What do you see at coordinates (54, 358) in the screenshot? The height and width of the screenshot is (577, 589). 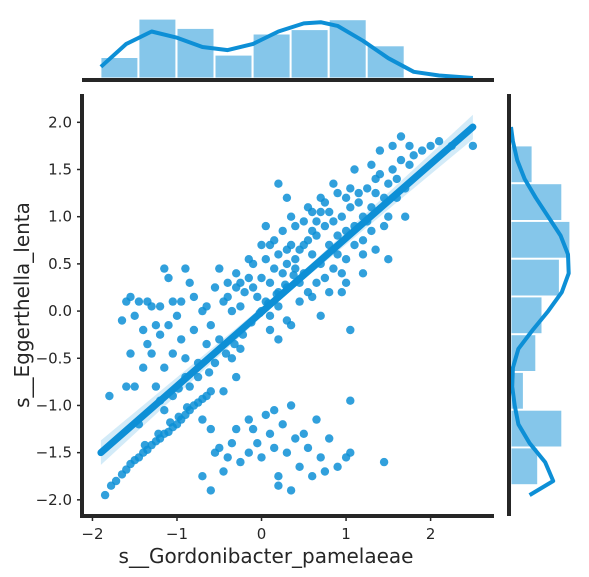 I see `y-tick-label-3: −0.5` at bounding box center [54, 358].